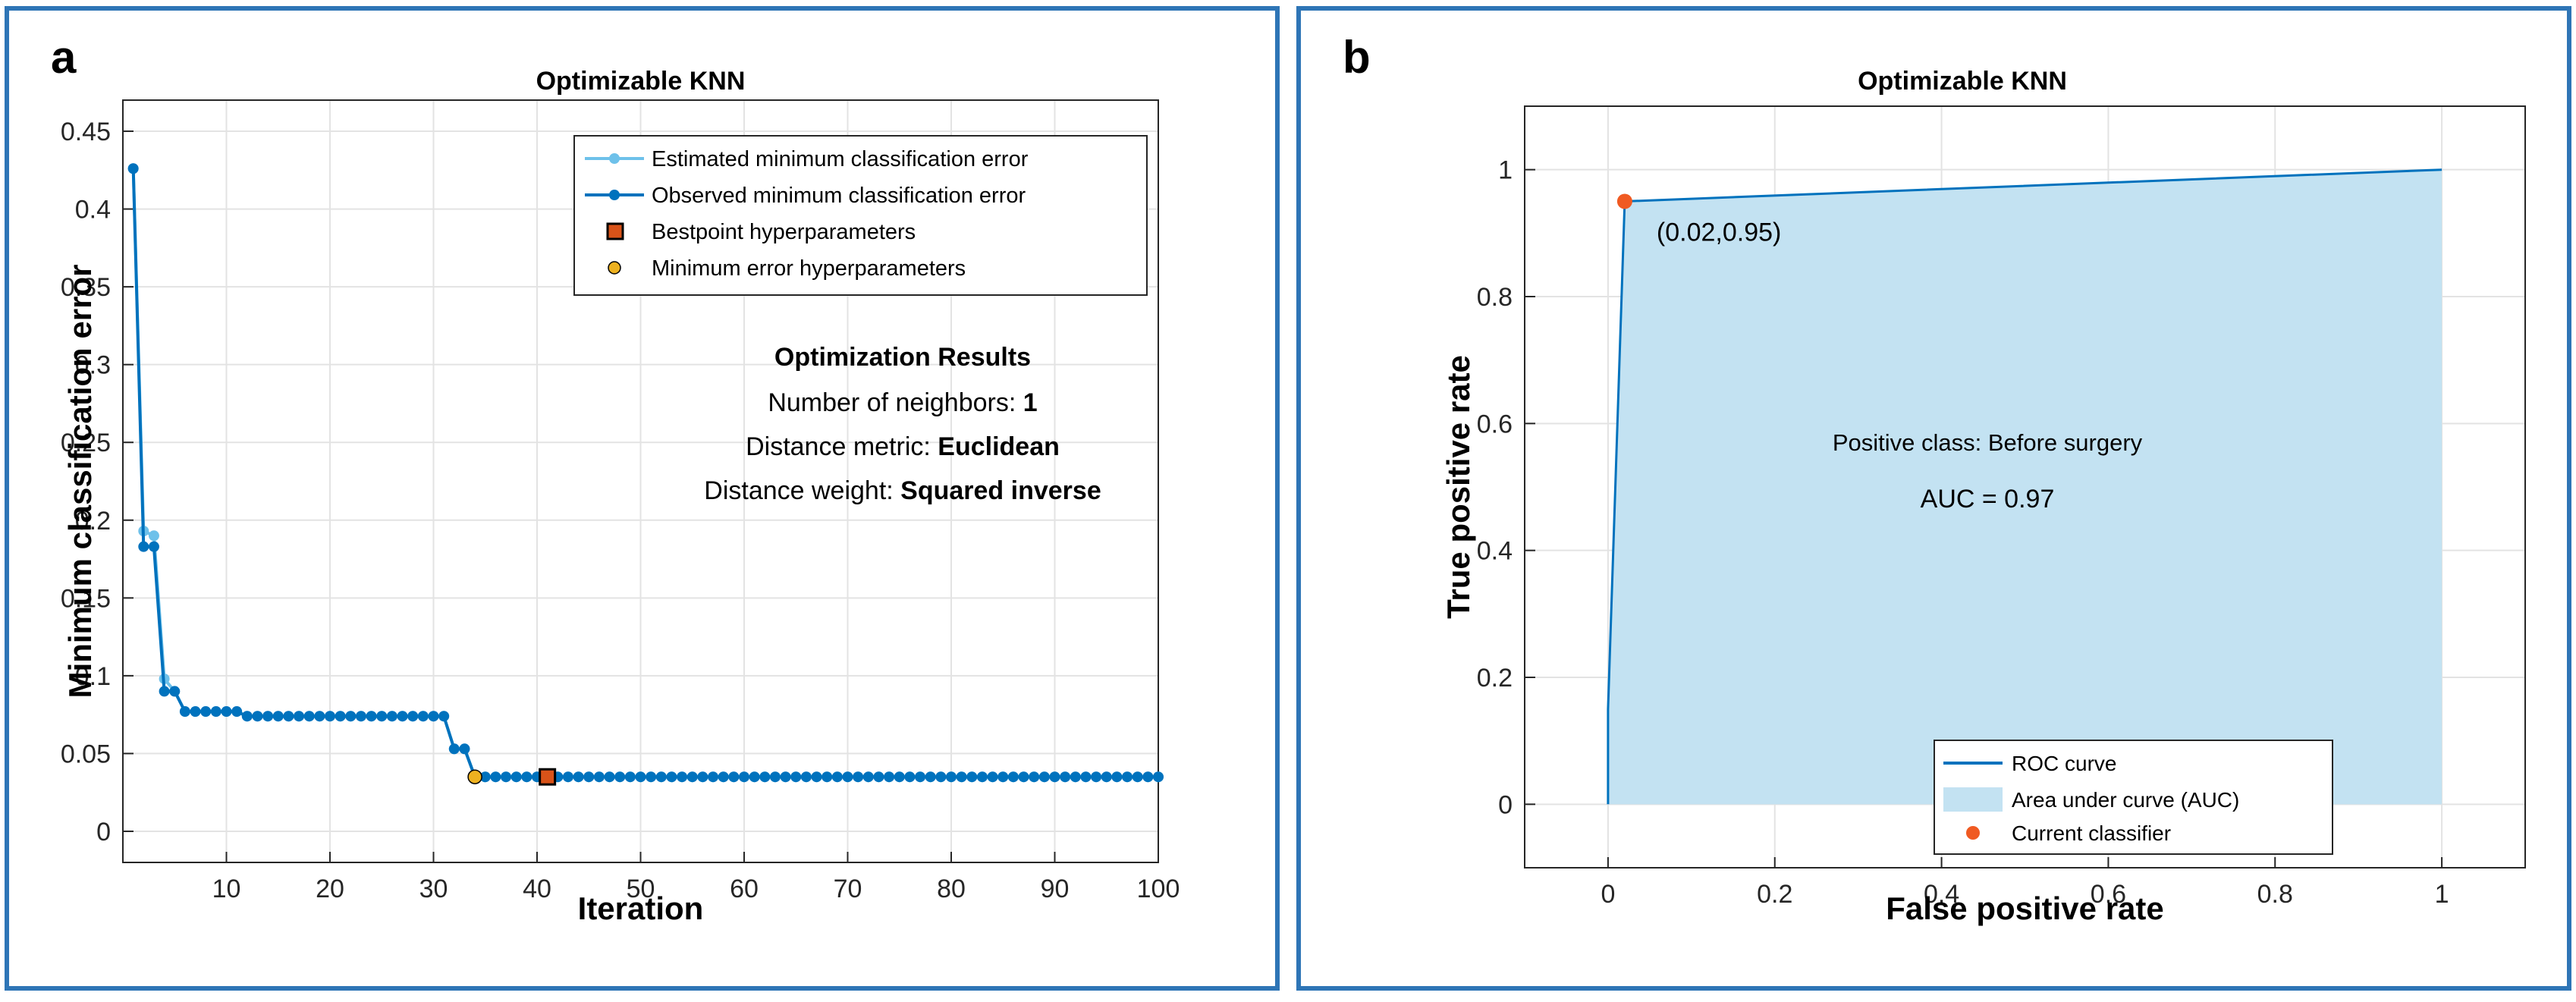  What do you see at coordinates (1055, 889) in the screenshot?
I see `x-tick-label: 90` at bounding box center [1055, 889].